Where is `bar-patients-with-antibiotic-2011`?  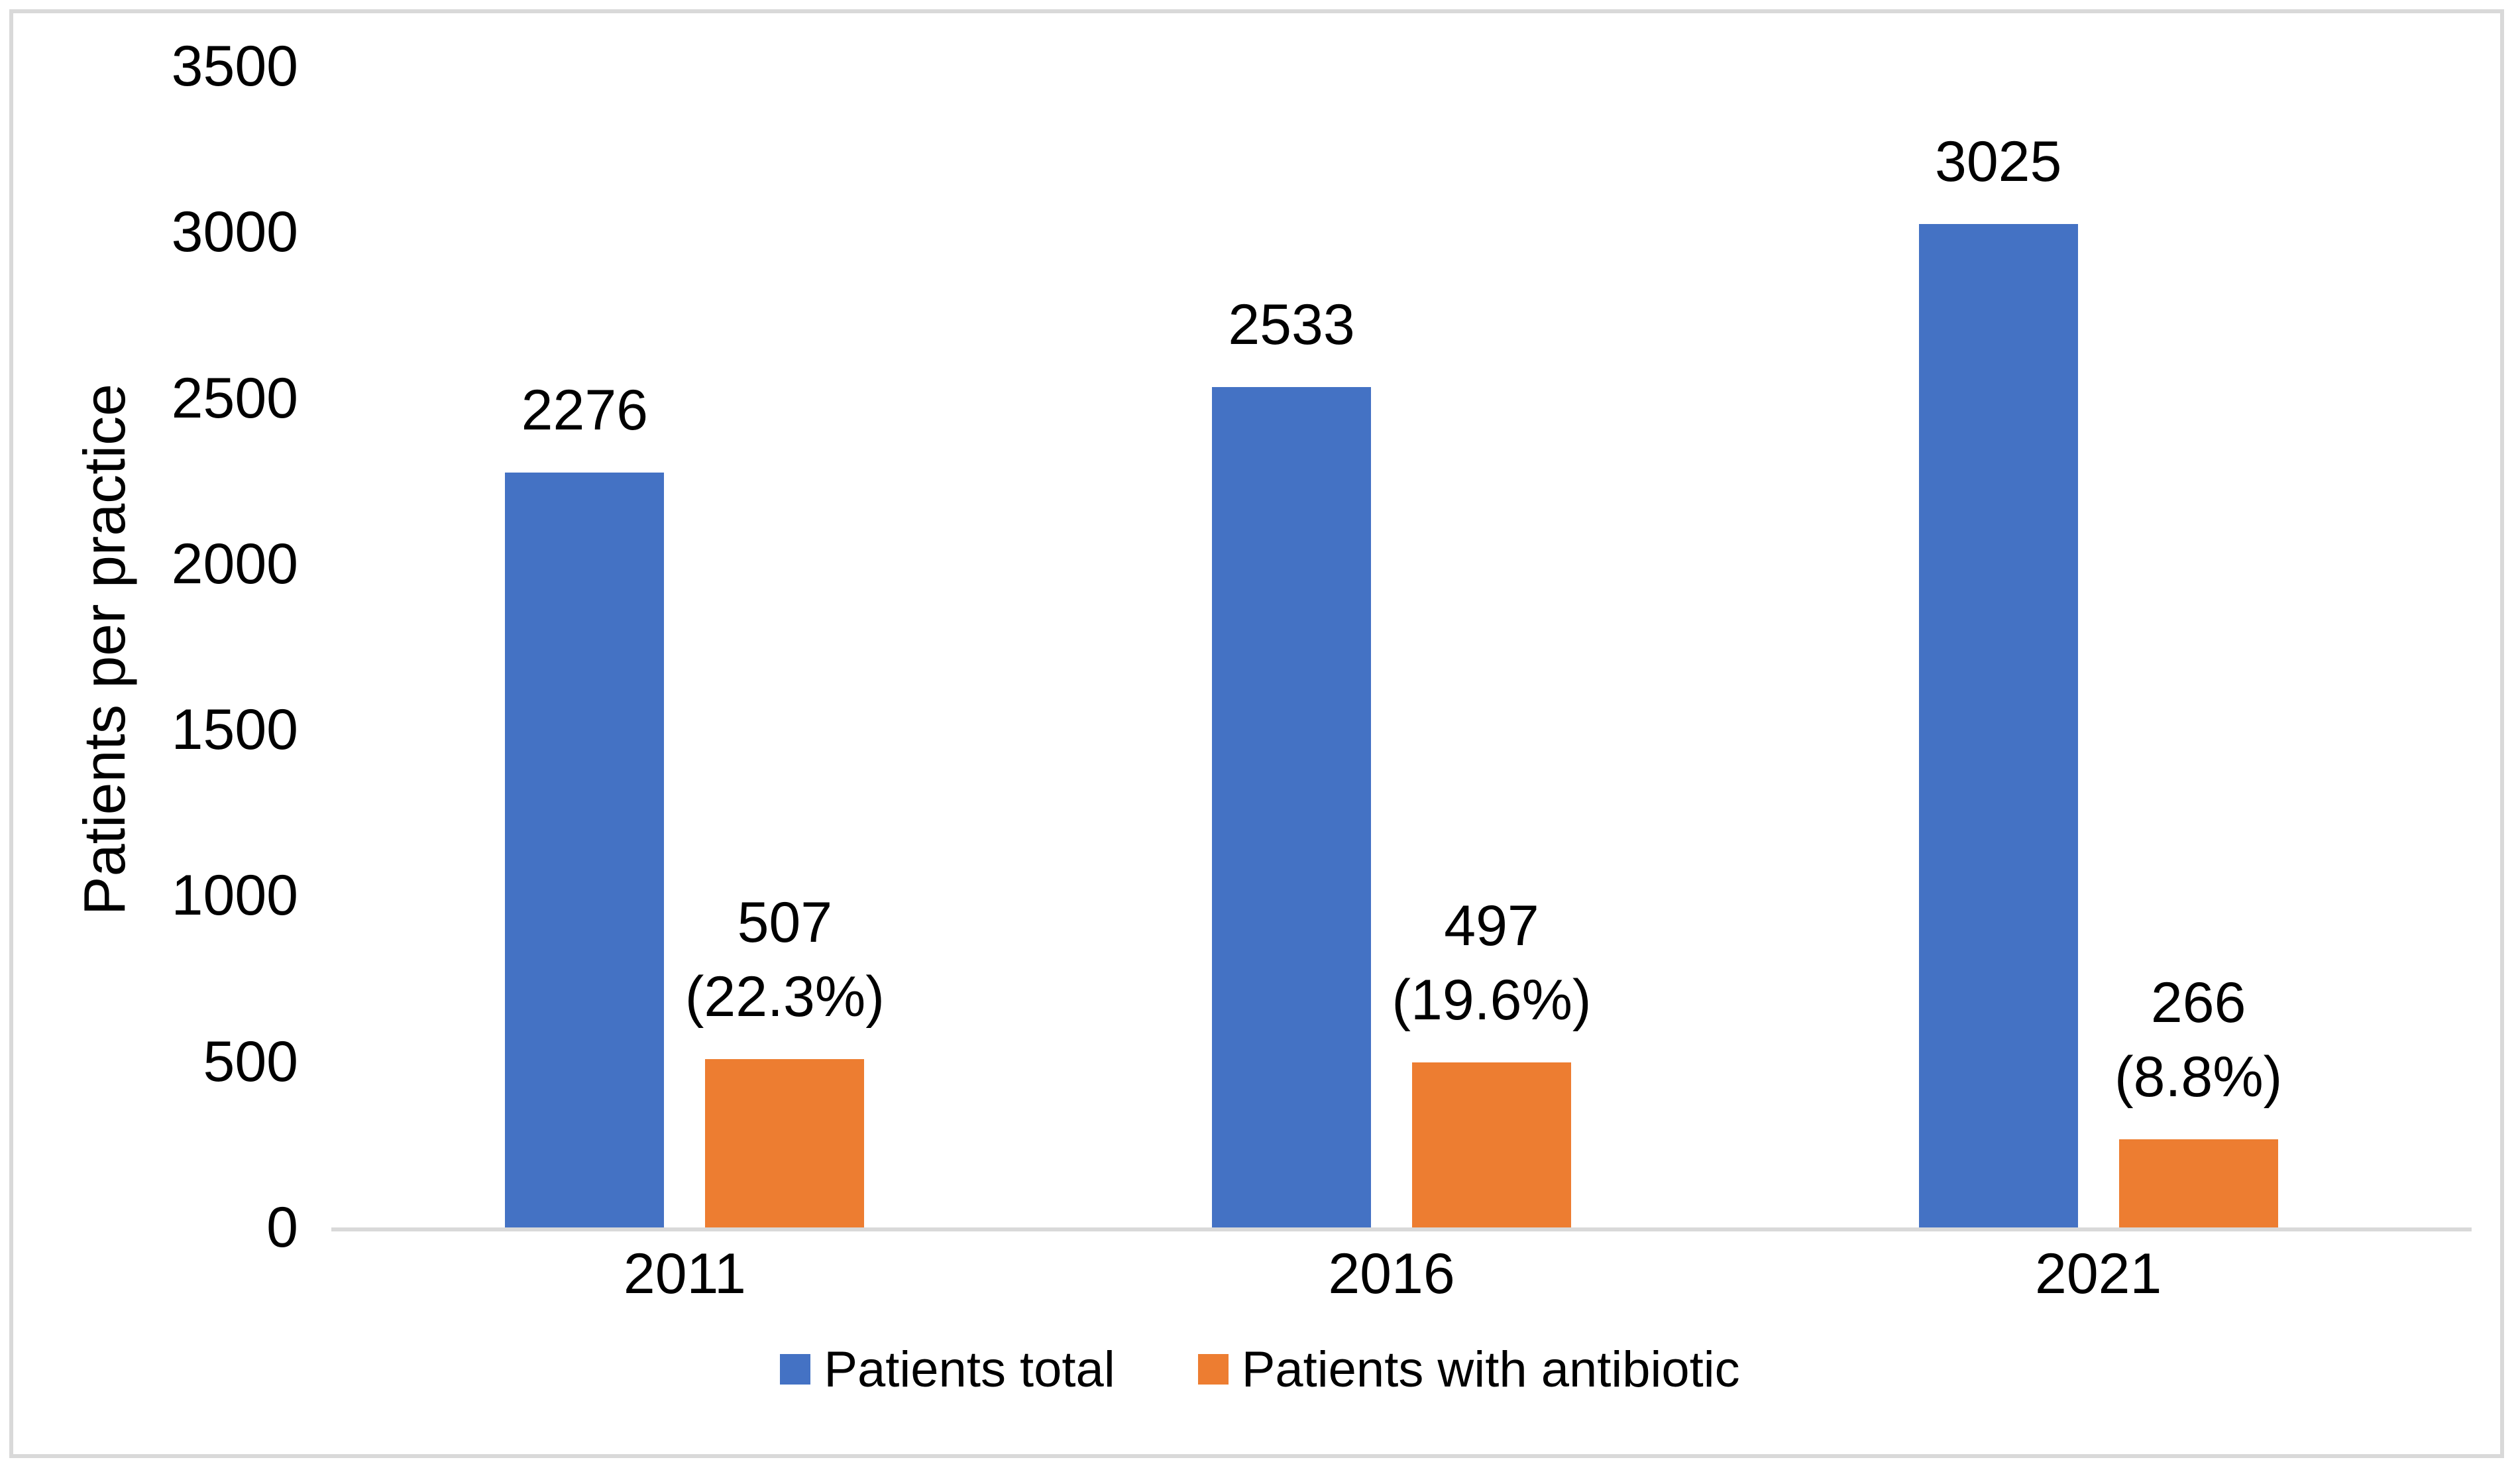
bar-patients-with-antibiotic-2011 is located at coordinates (785, 1143).